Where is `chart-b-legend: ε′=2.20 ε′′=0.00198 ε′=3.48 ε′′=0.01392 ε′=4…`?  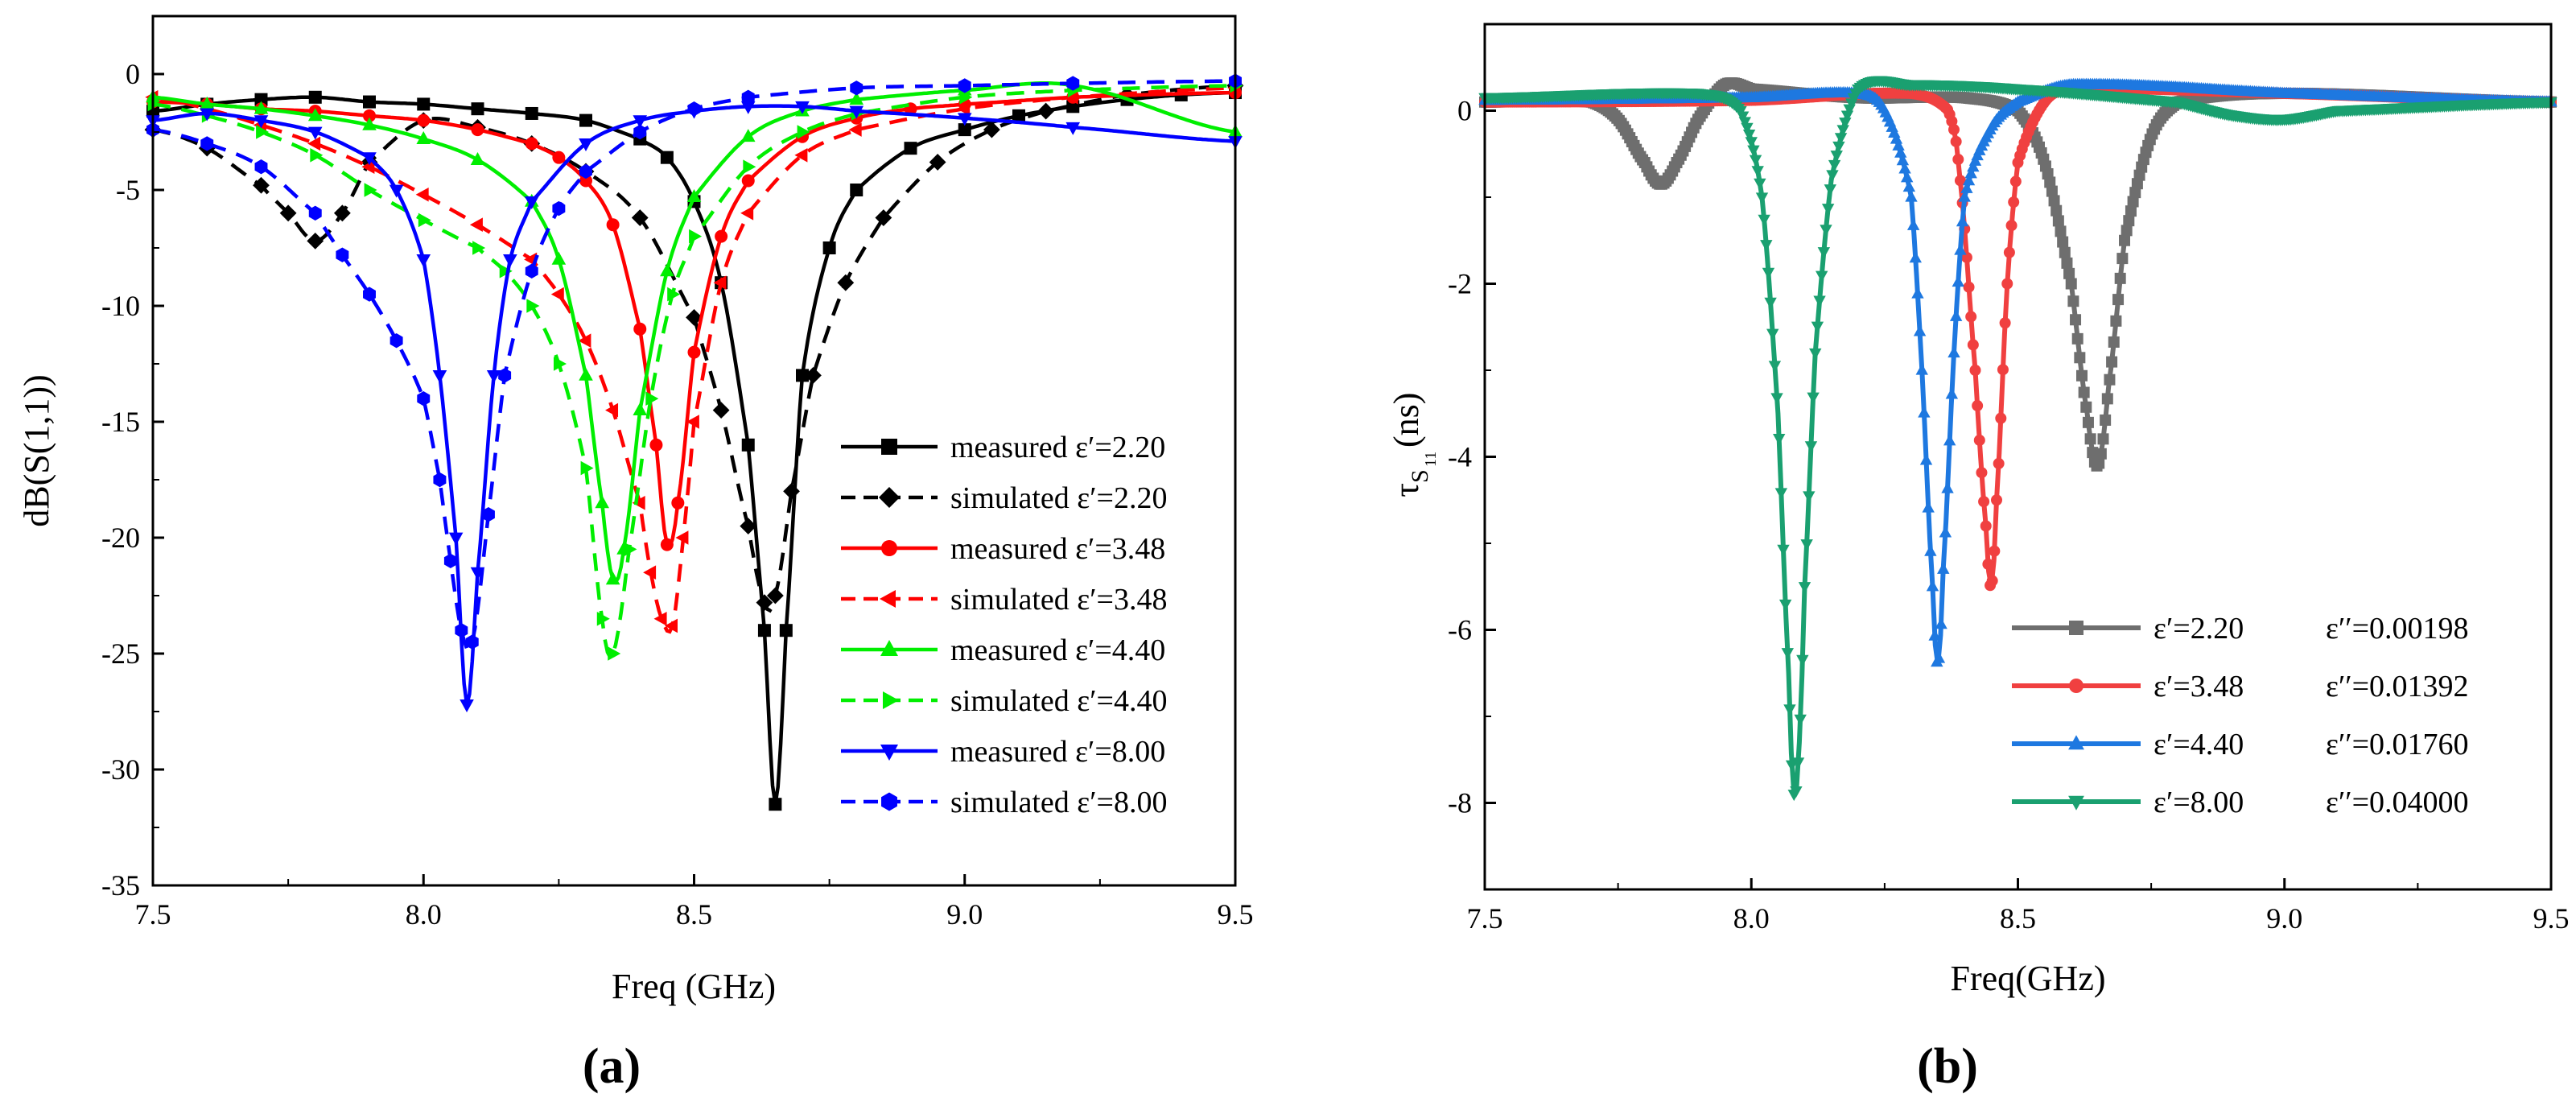
chart-b-legend: ε′=2.20 ε′′=0.00198 ε′=3.48 ε′′=0.01392 ε′=4… is located at coordinates (2240, 715).